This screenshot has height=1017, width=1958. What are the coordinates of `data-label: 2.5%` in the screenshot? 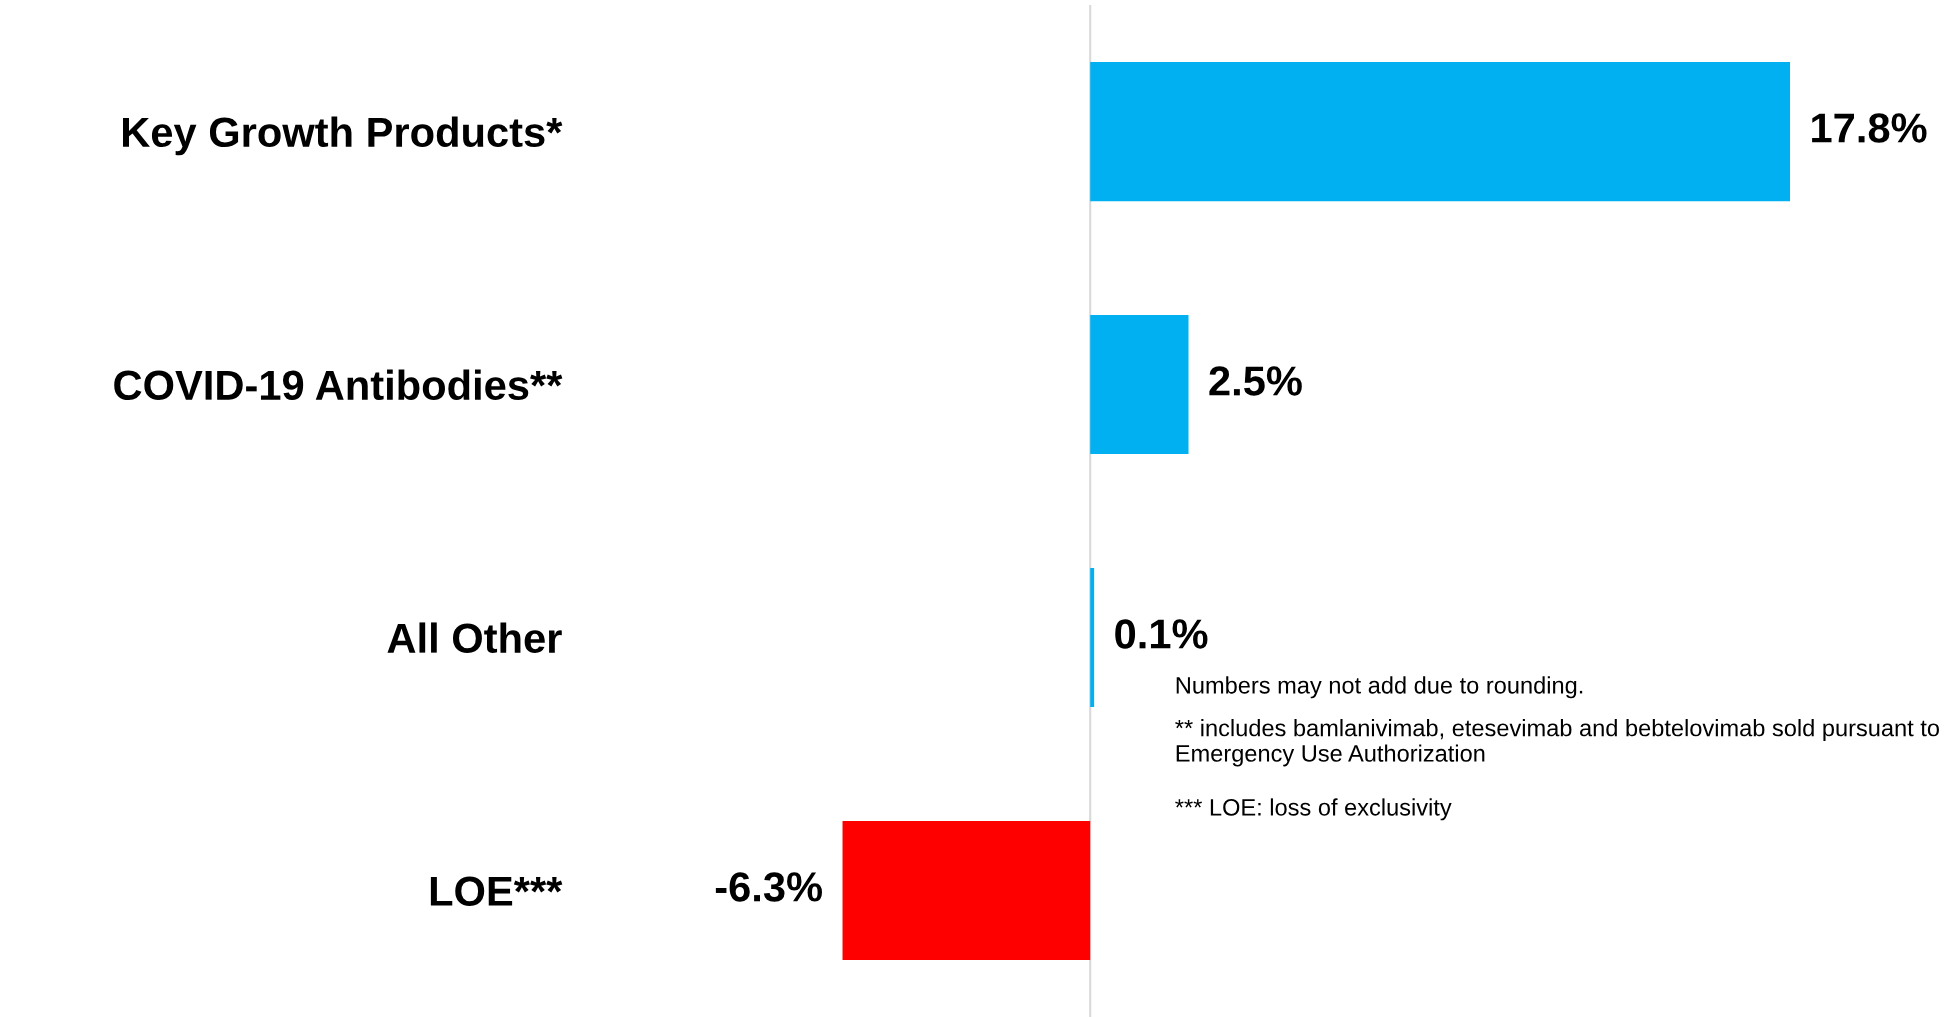 It's located at (1255, 381).